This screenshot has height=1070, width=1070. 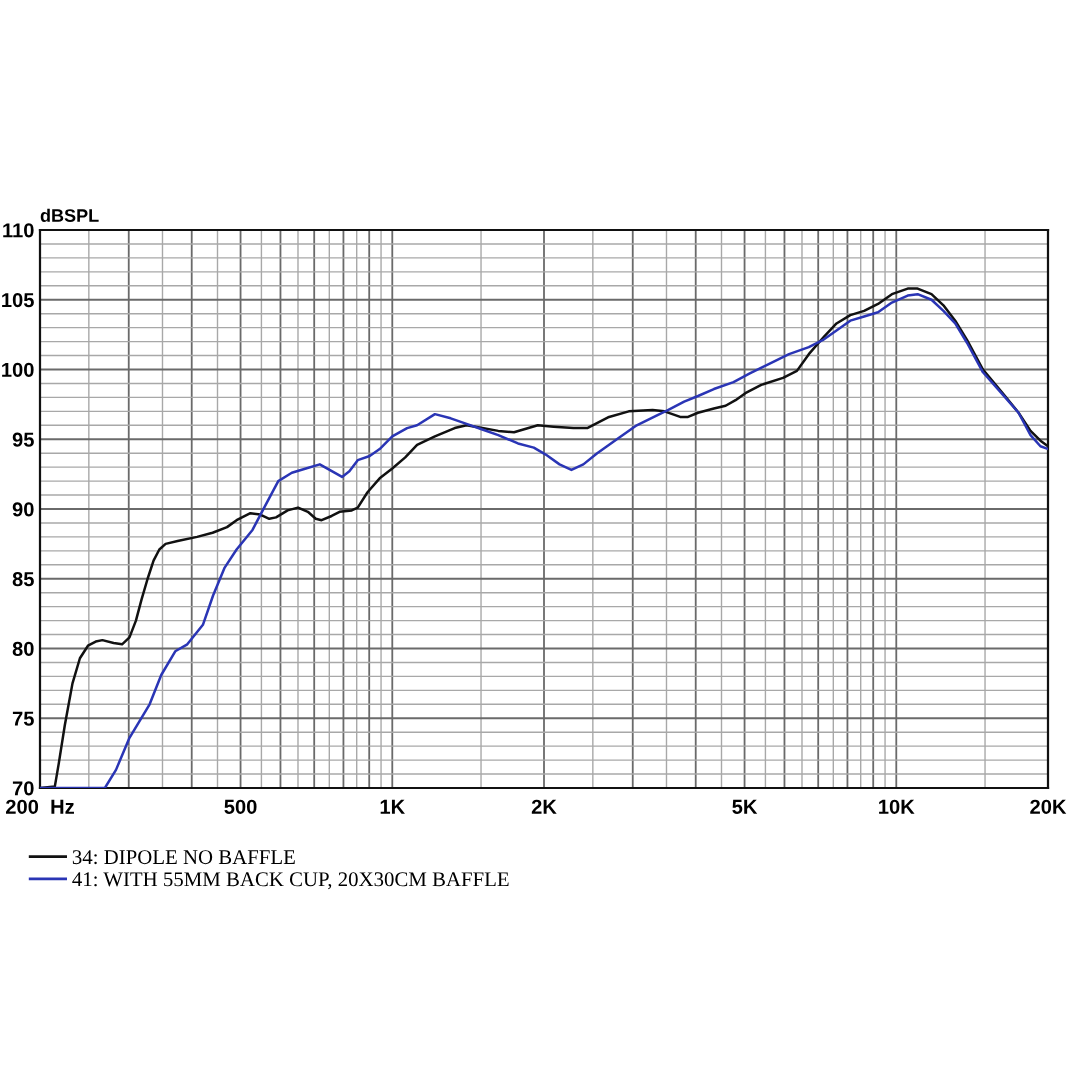 I want to click on y-tick-label: 85, so click(x=23, y=579).